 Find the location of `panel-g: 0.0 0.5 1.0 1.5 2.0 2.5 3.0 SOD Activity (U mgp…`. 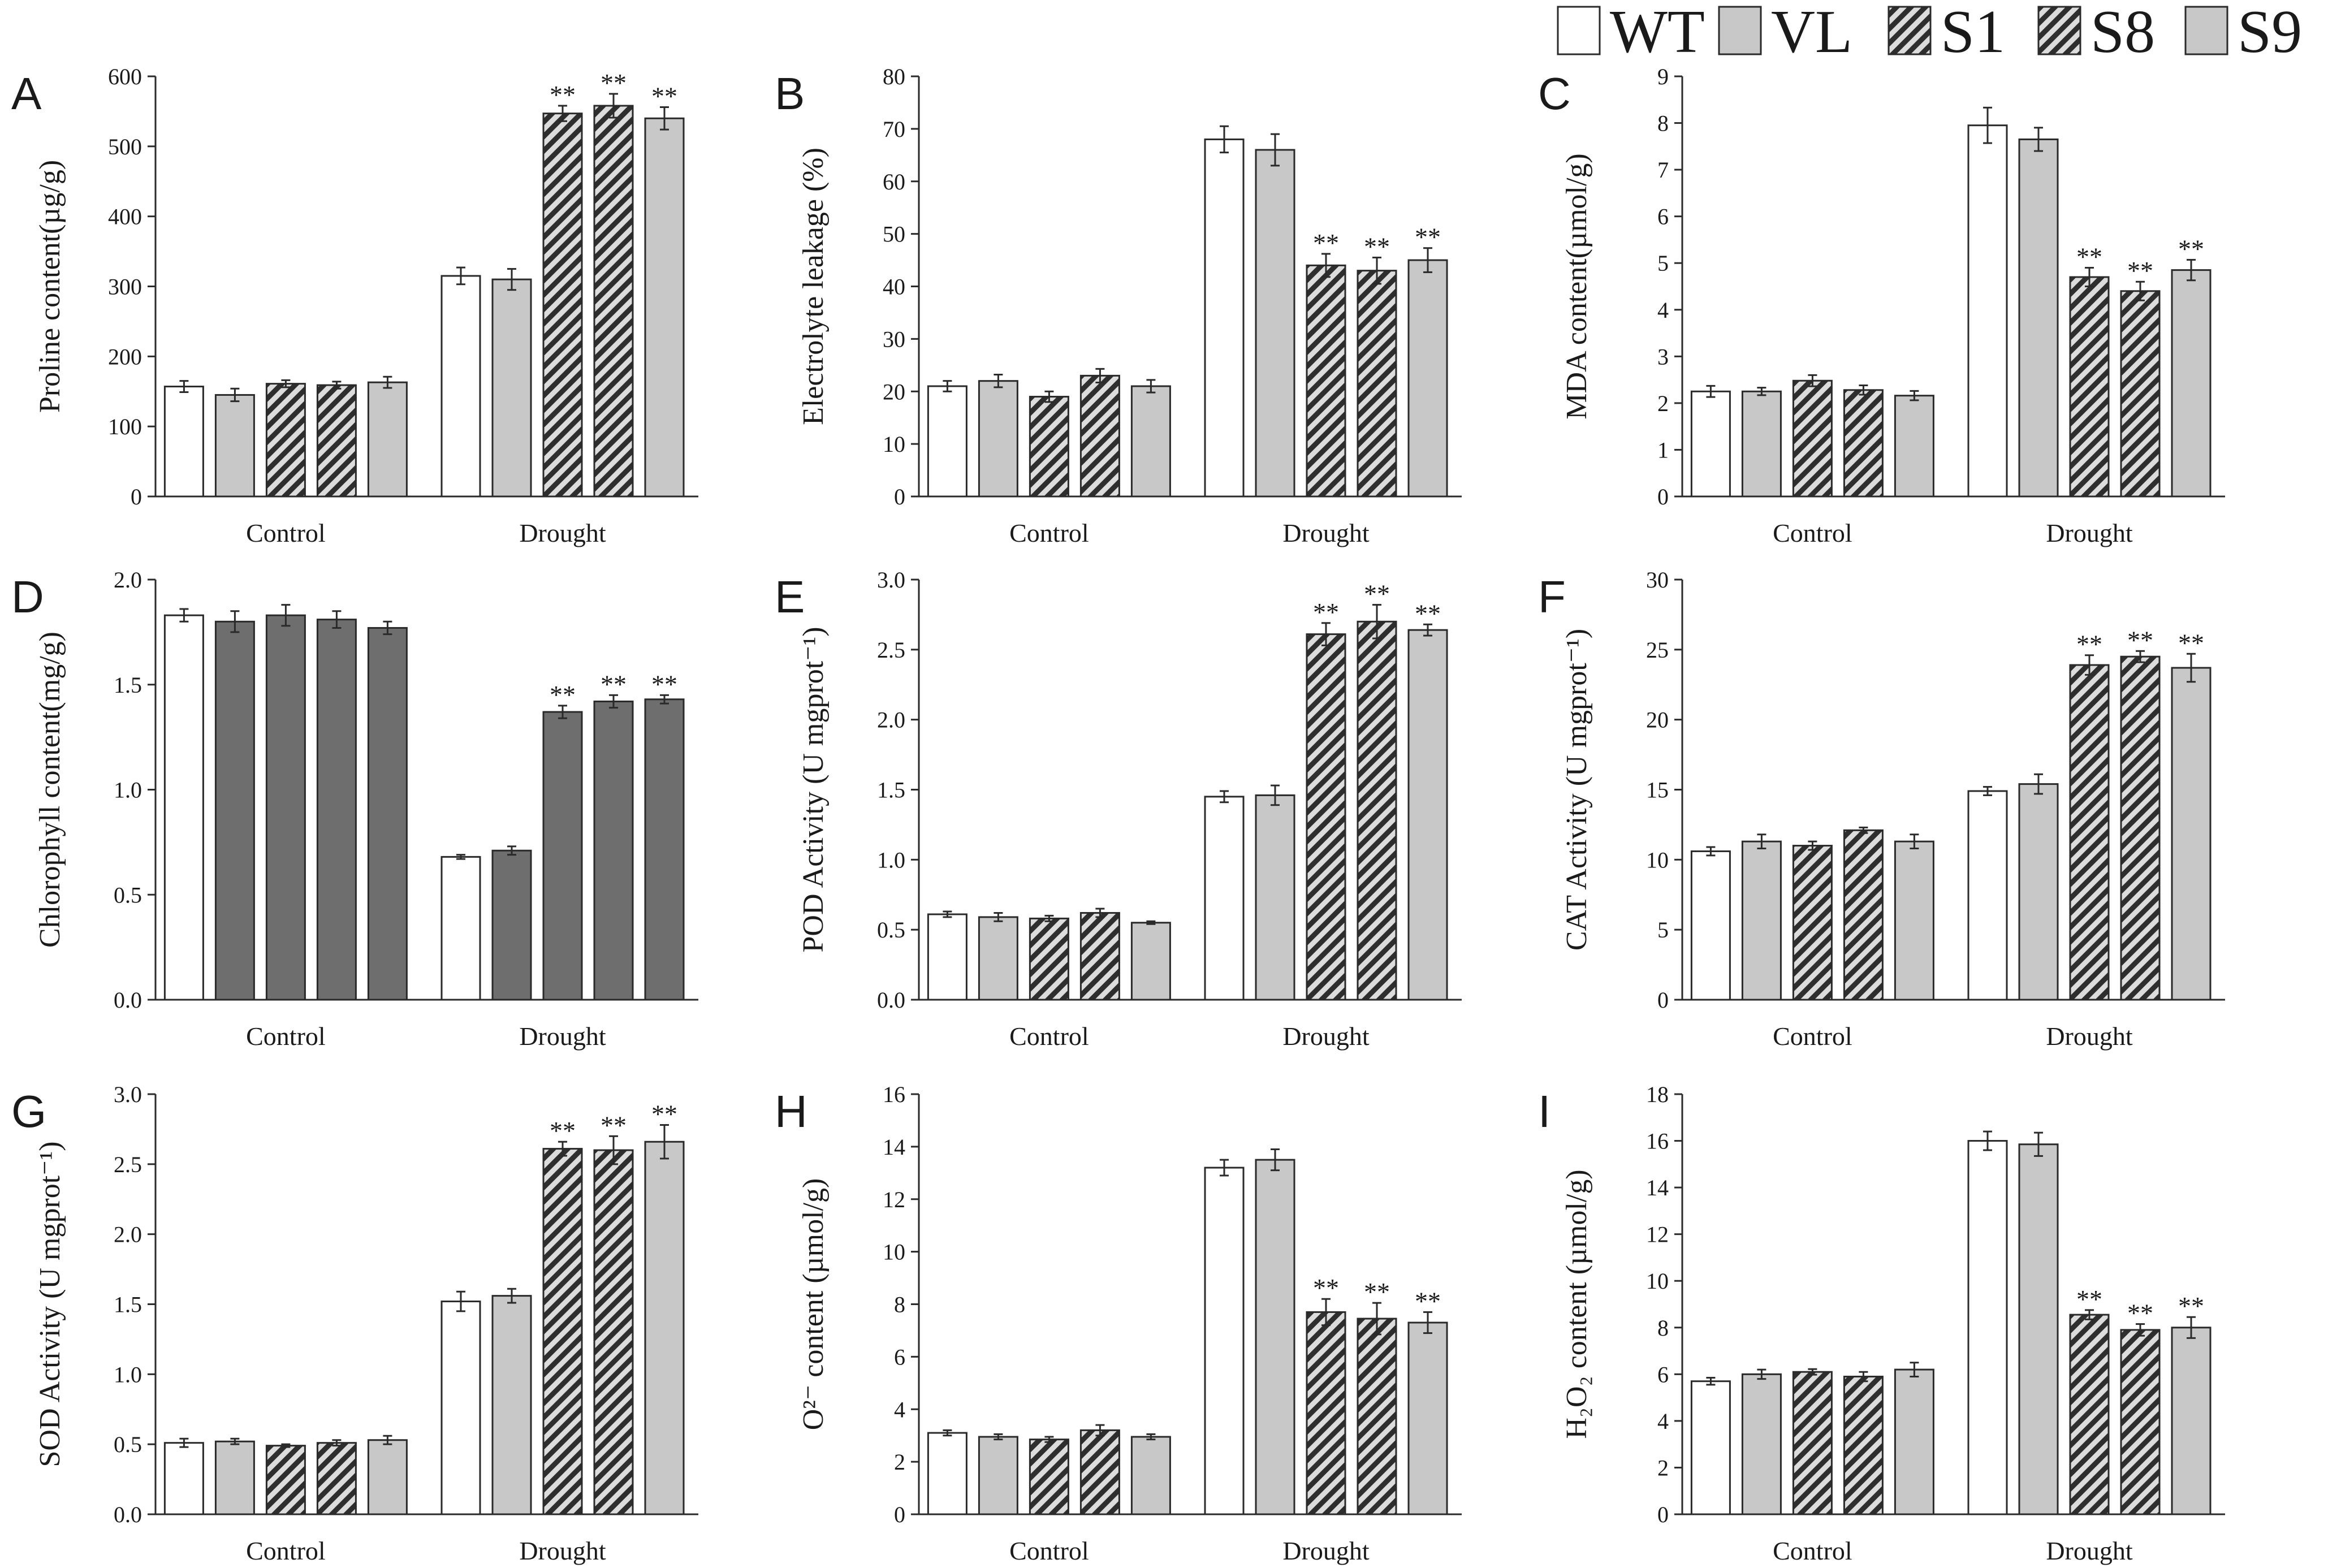

panel-g: 0.0 0.5 1.0 1.5 2.0 2.5 3.0 SOD Activity (U mgp… is located at coordinates (354, 1323).